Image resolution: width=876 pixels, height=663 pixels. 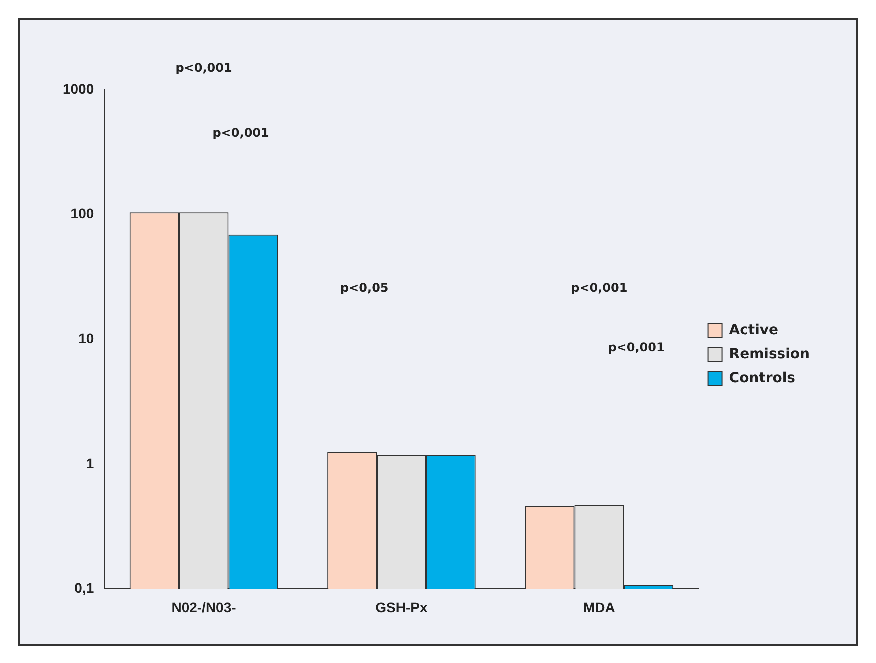 I want to click on y-tick-label: 0,1, so click(x=84, y=588).